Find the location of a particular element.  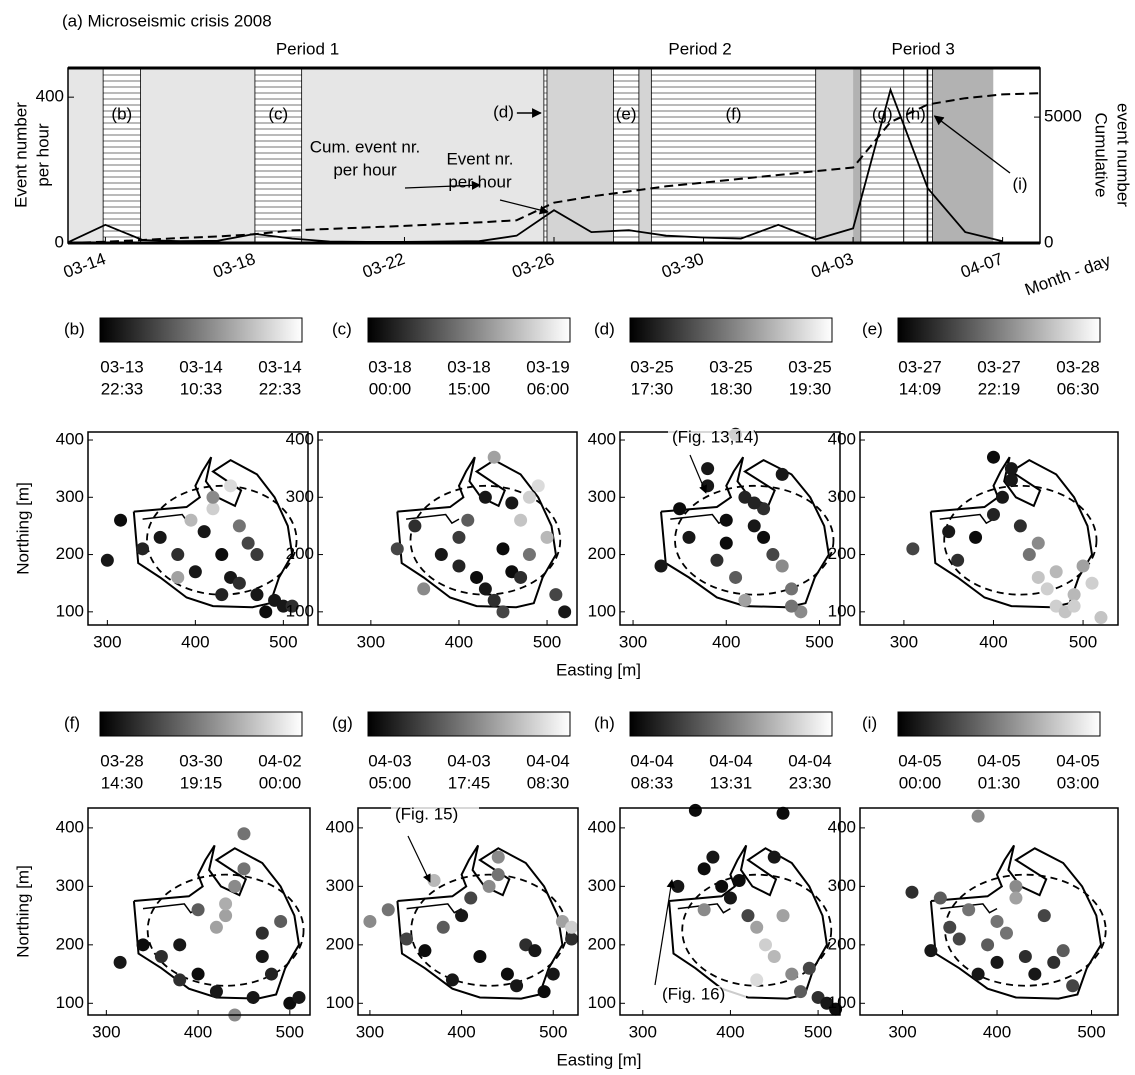

colorbar-tick-time: 00:00 is located at coordinates (390, 388).